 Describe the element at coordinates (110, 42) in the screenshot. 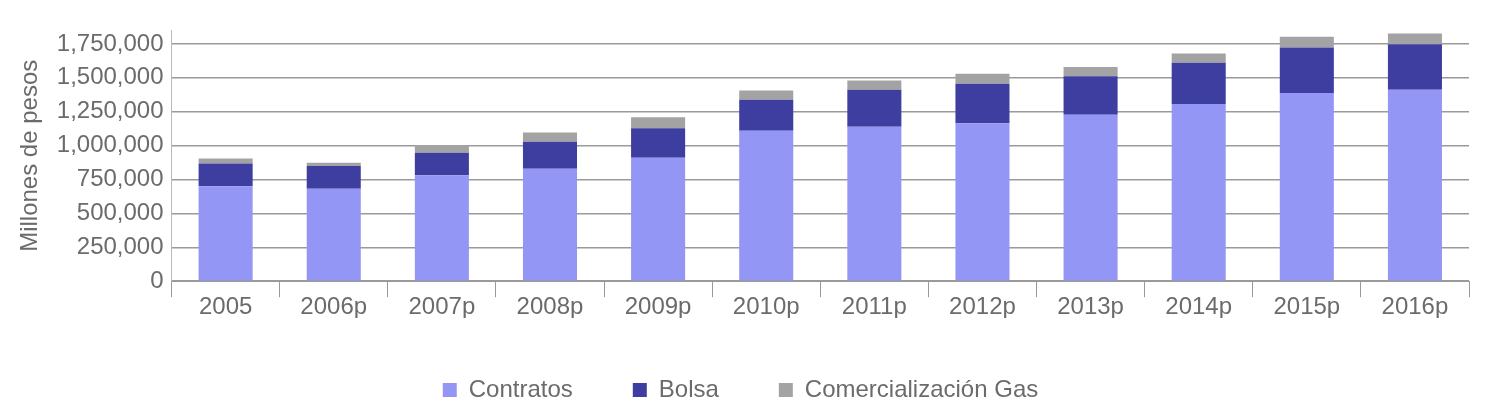

I see `y-tick-label: 1,750,000` at that location.